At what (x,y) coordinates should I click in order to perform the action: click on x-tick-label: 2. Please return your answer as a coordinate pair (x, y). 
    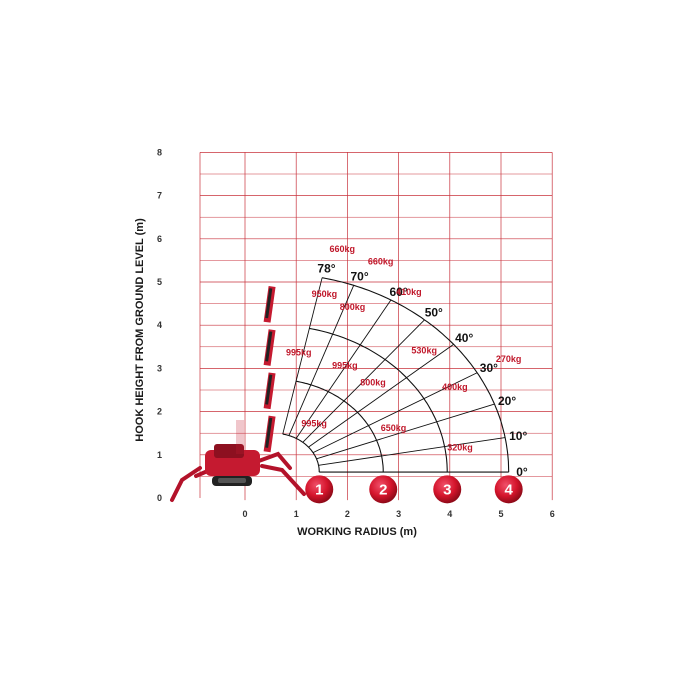
    Looking at the image, I should click on (347, 514).